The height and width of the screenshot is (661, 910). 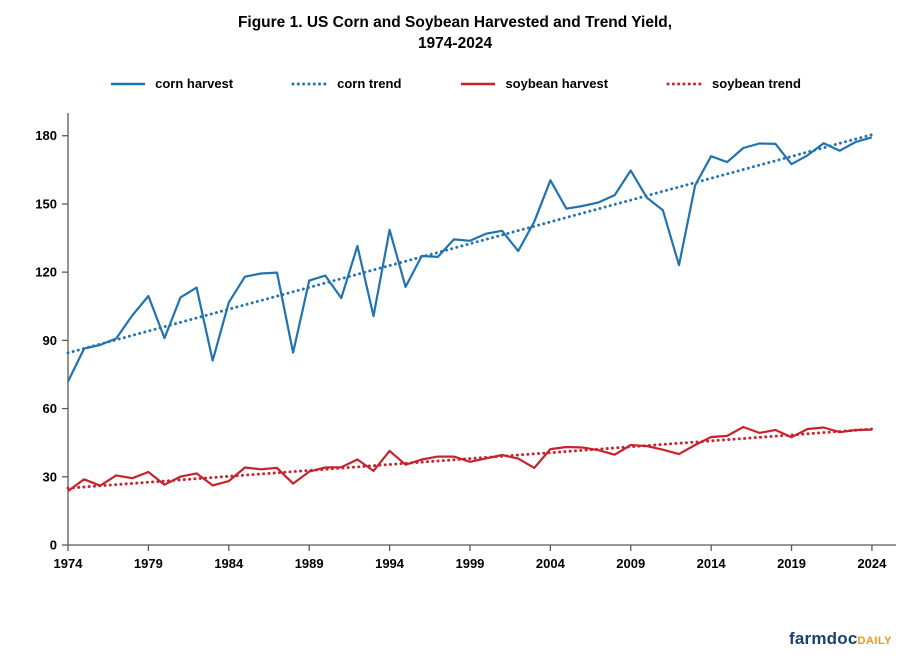 I want to click on farmdoc-brand-text: farmdoc, so click(x=823, y=638).